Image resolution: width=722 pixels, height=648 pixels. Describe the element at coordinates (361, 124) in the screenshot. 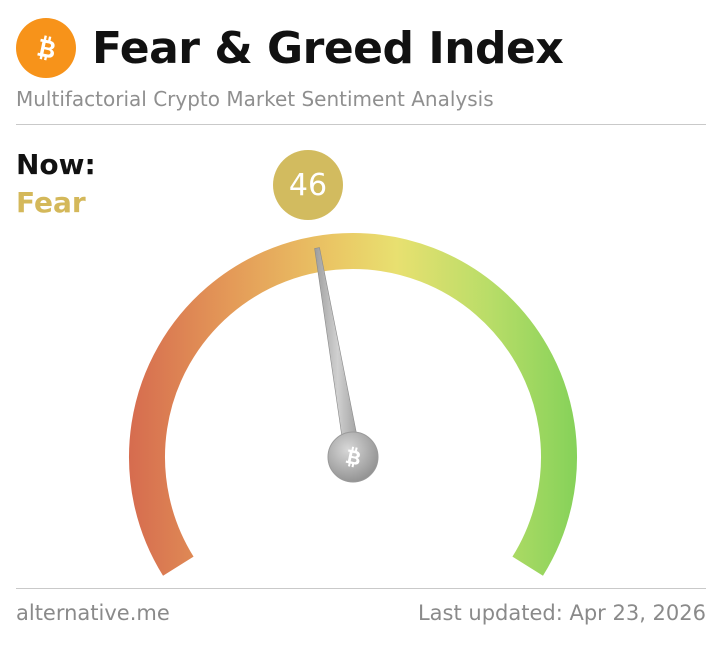

I see `header-divider` at that location.